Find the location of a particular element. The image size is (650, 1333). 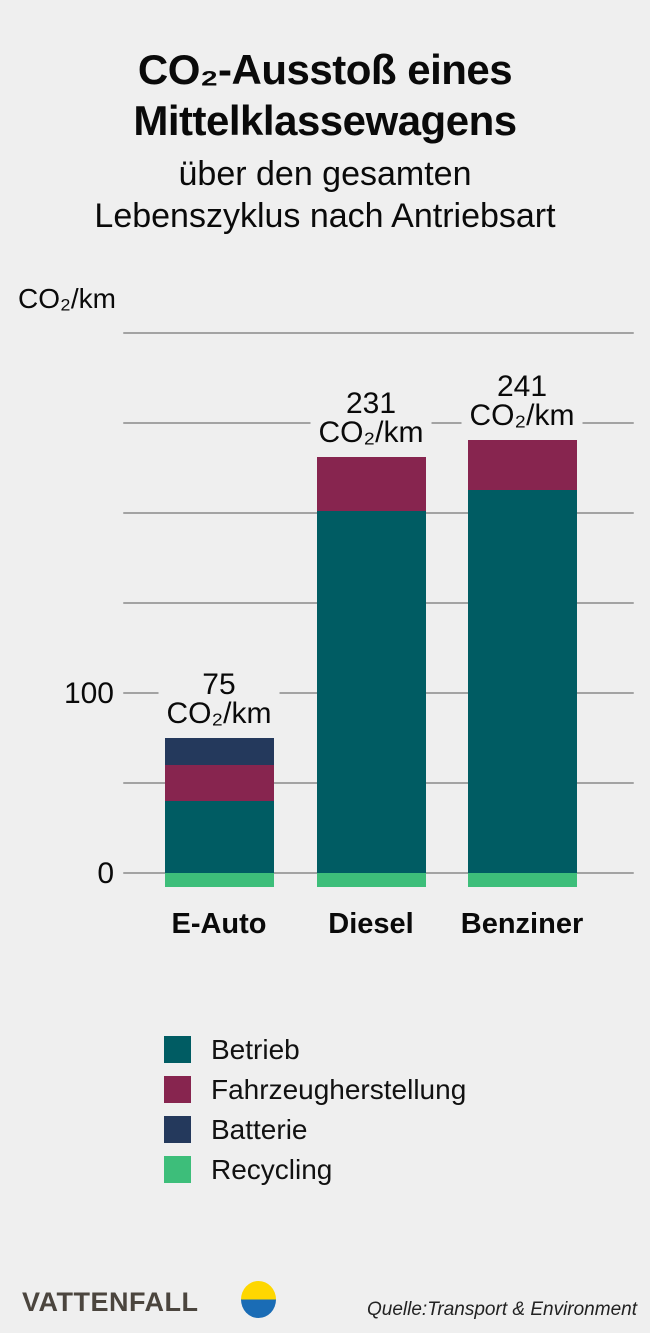

bar-value-label-line: 241 is located at coordinates (522, 386).